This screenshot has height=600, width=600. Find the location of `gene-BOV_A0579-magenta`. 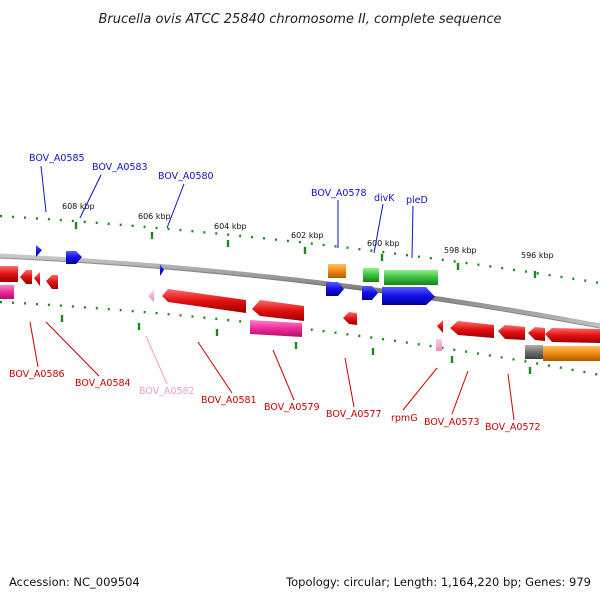

gene-BOV_A0579-magenta is located at coordinates (276, 328).